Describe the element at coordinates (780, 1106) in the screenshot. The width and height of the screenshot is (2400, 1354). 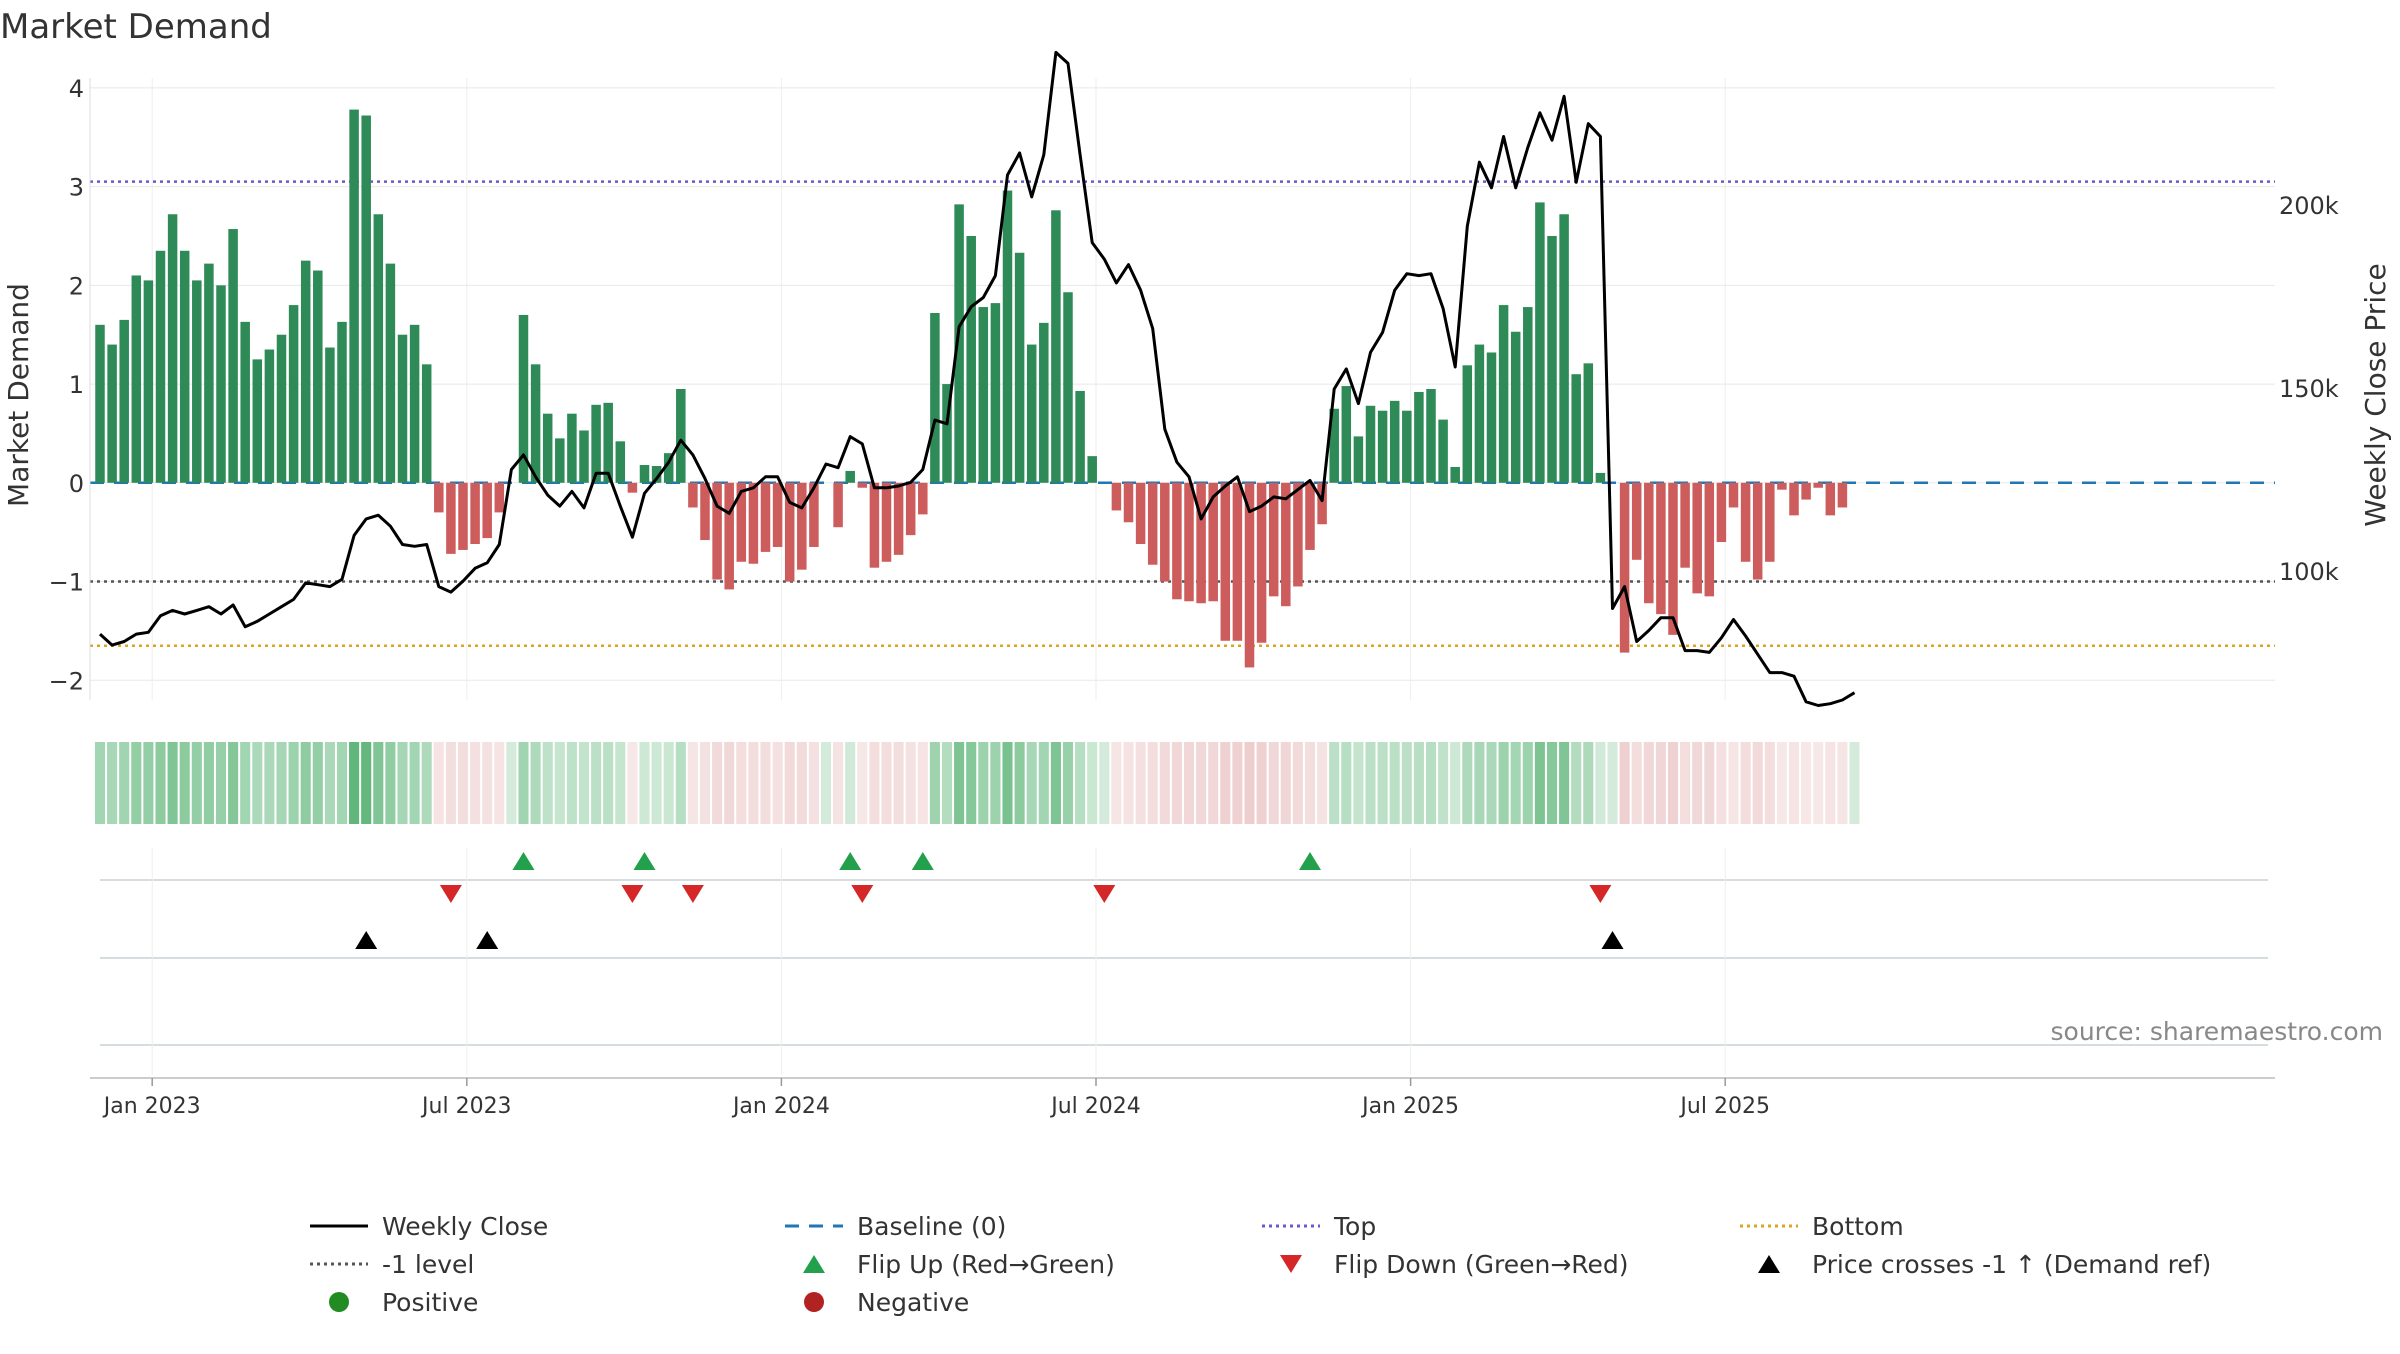
I see `x-tick-label: Jan 2024` at that location.